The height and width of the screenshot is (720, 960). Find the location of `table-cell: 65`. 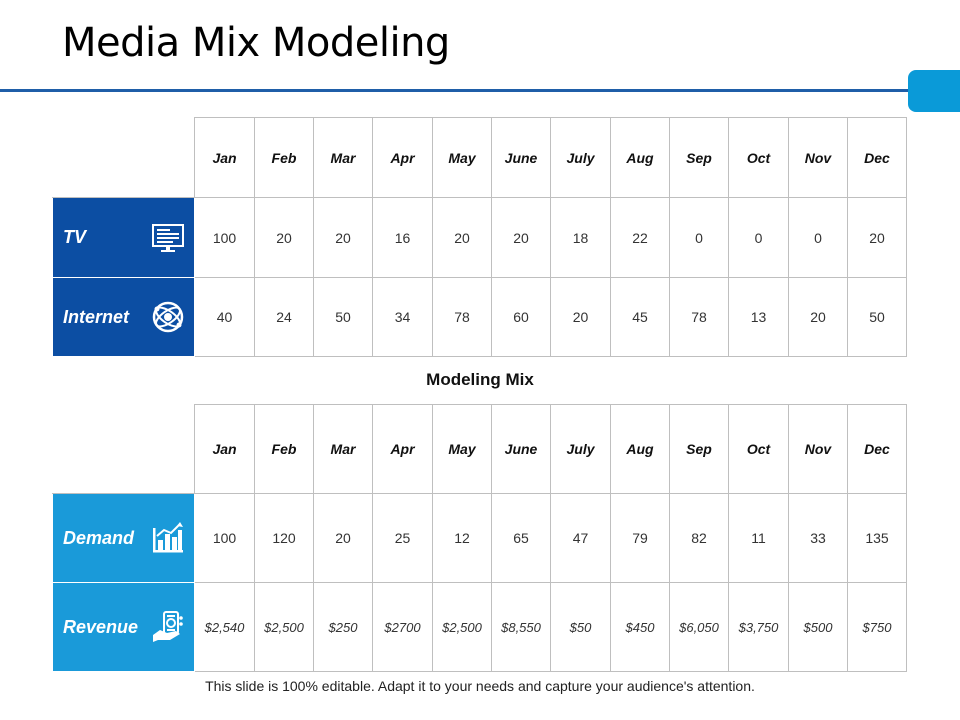

table-cell: 65 is located at coordinates (521, 538).